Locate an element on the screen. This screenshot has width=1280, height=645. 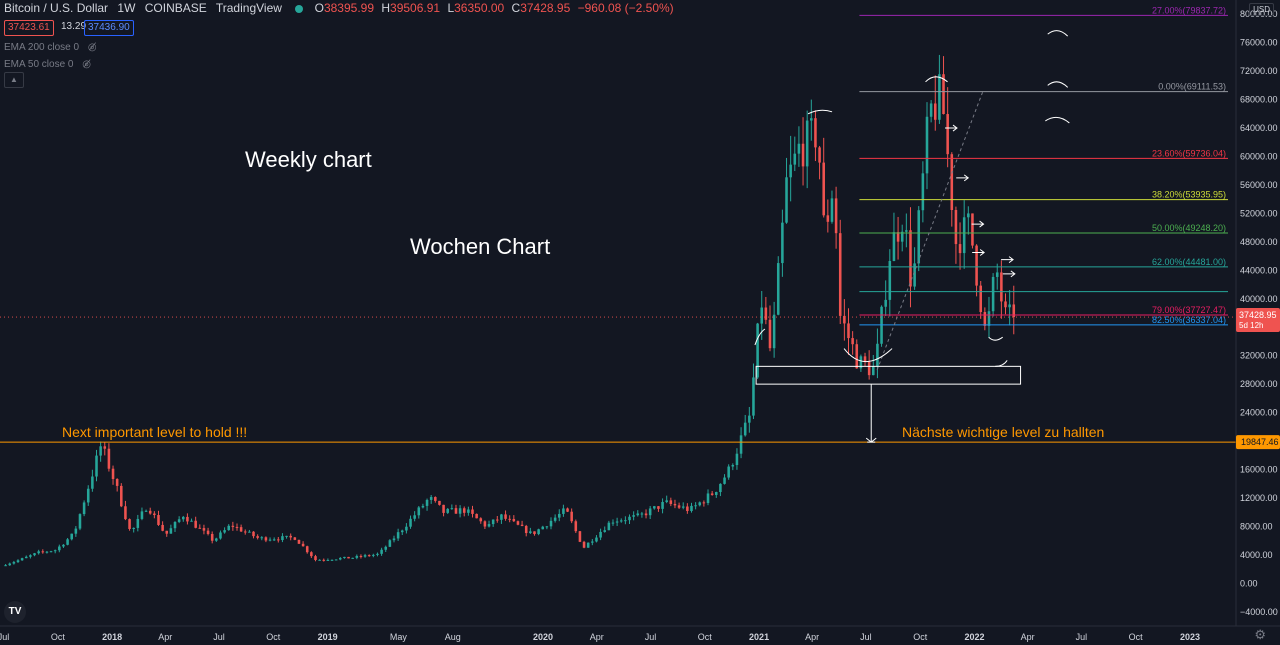
close-label: C is located at coordinates (516, 8).